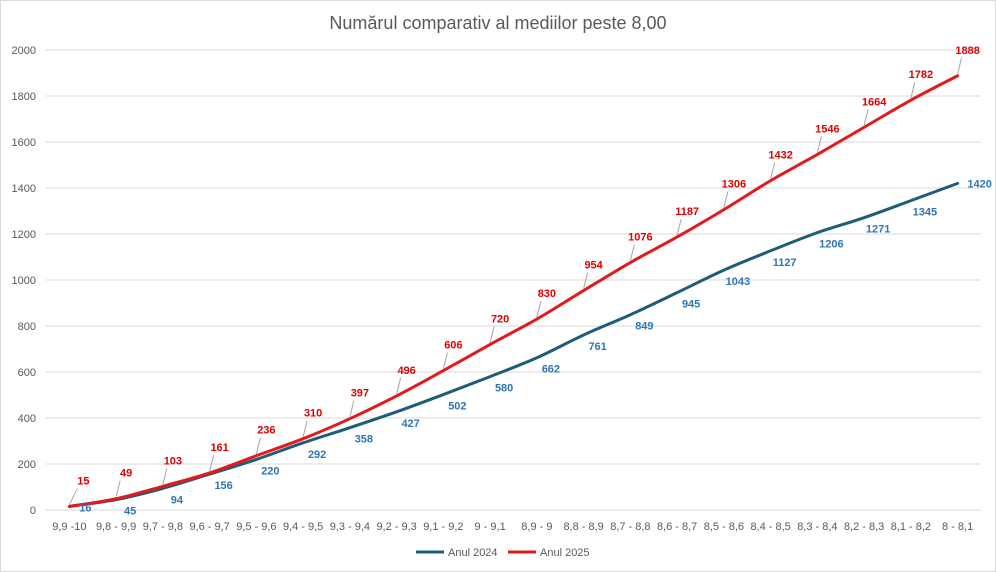 This screenshot has width=996, height=572. I want to click on data-label: 1420, so click(979, 184).